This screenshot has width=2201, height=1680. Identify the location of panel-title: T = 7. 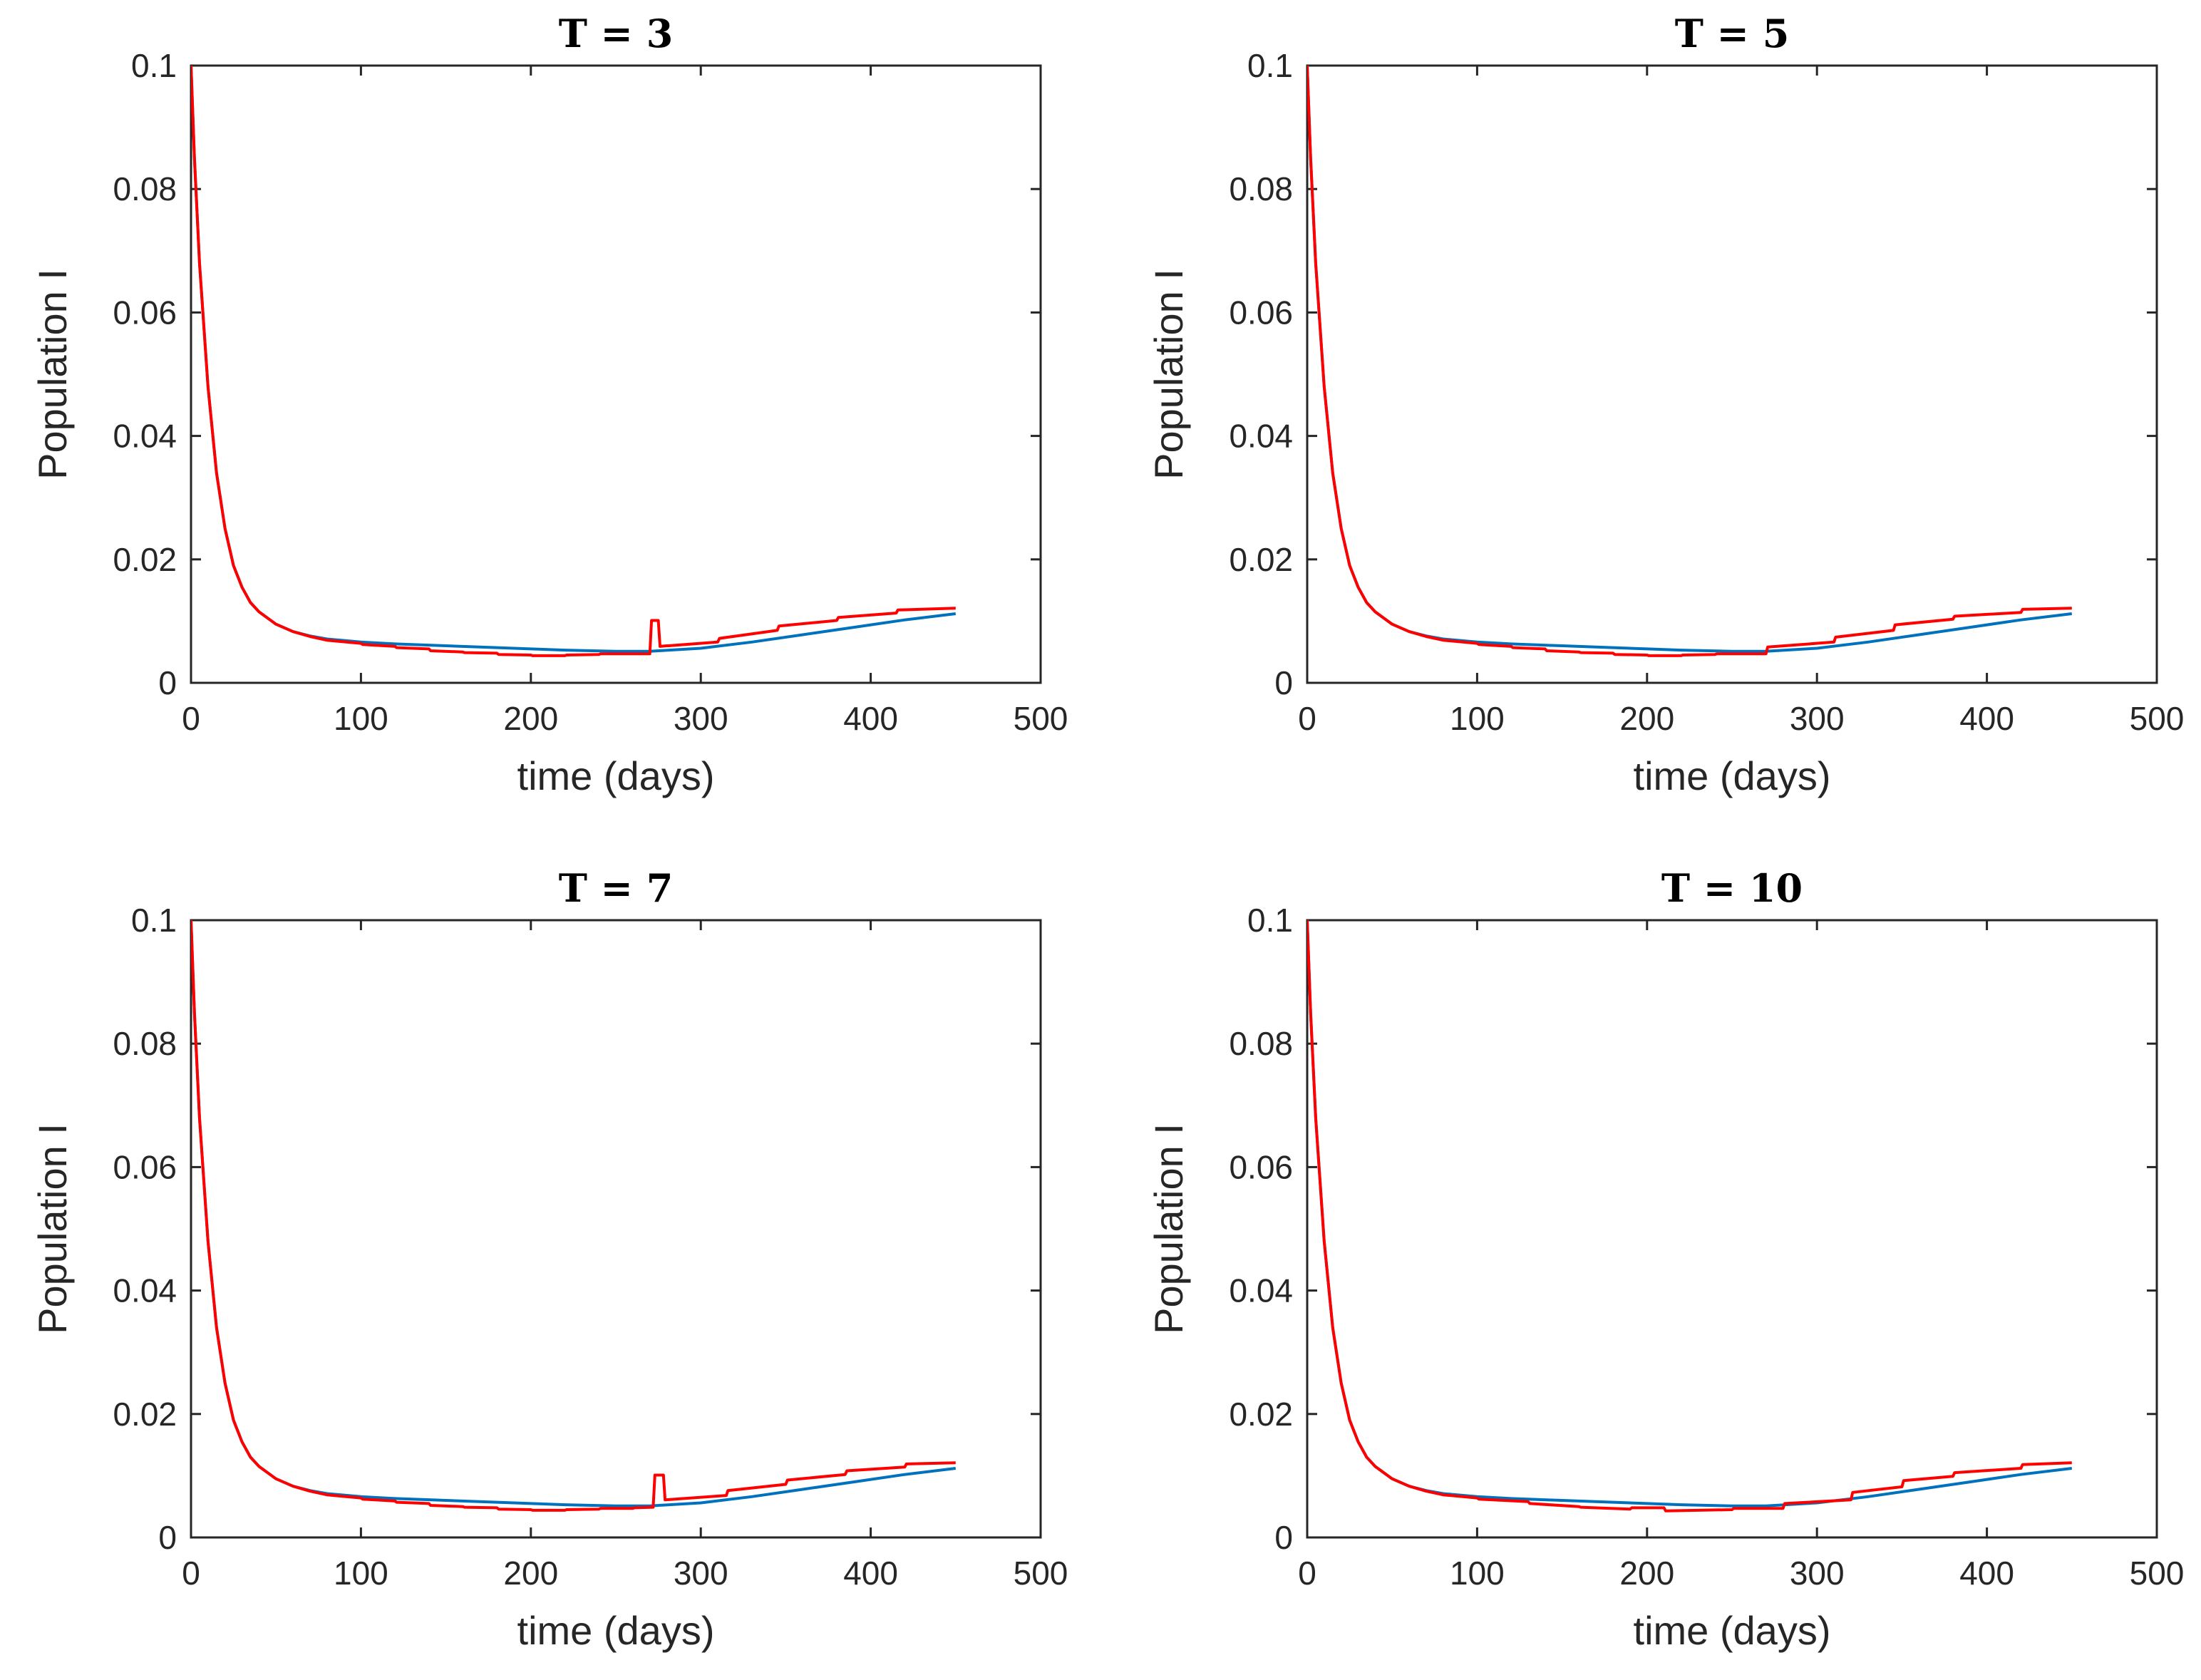
(616, 888).